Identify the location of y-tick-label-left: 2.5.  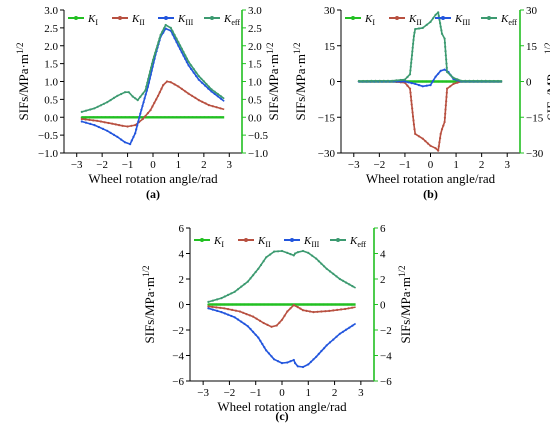
(51, 29).